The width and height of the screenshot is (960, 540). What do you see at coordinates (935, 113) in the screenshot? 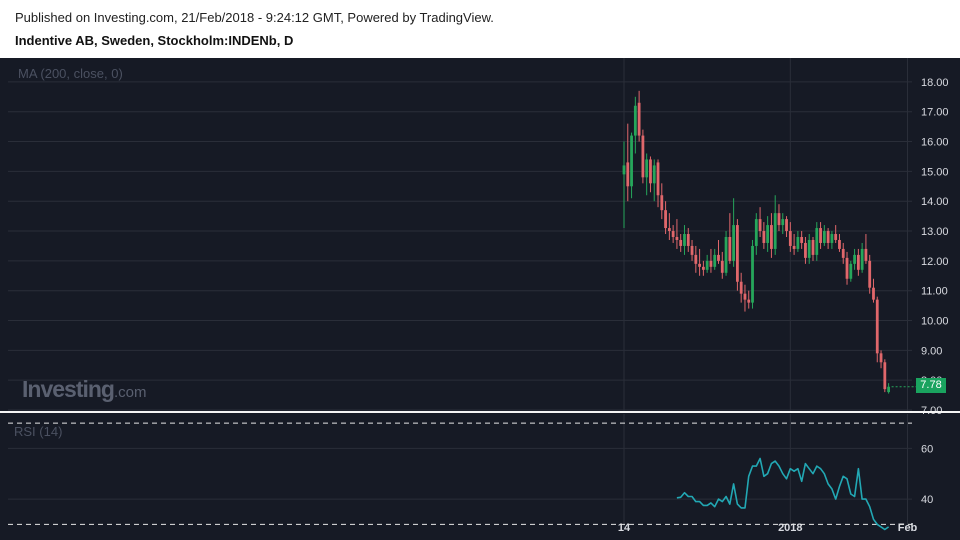
I see `price-tick-label: 17.00` at bounding box center [935, 113].